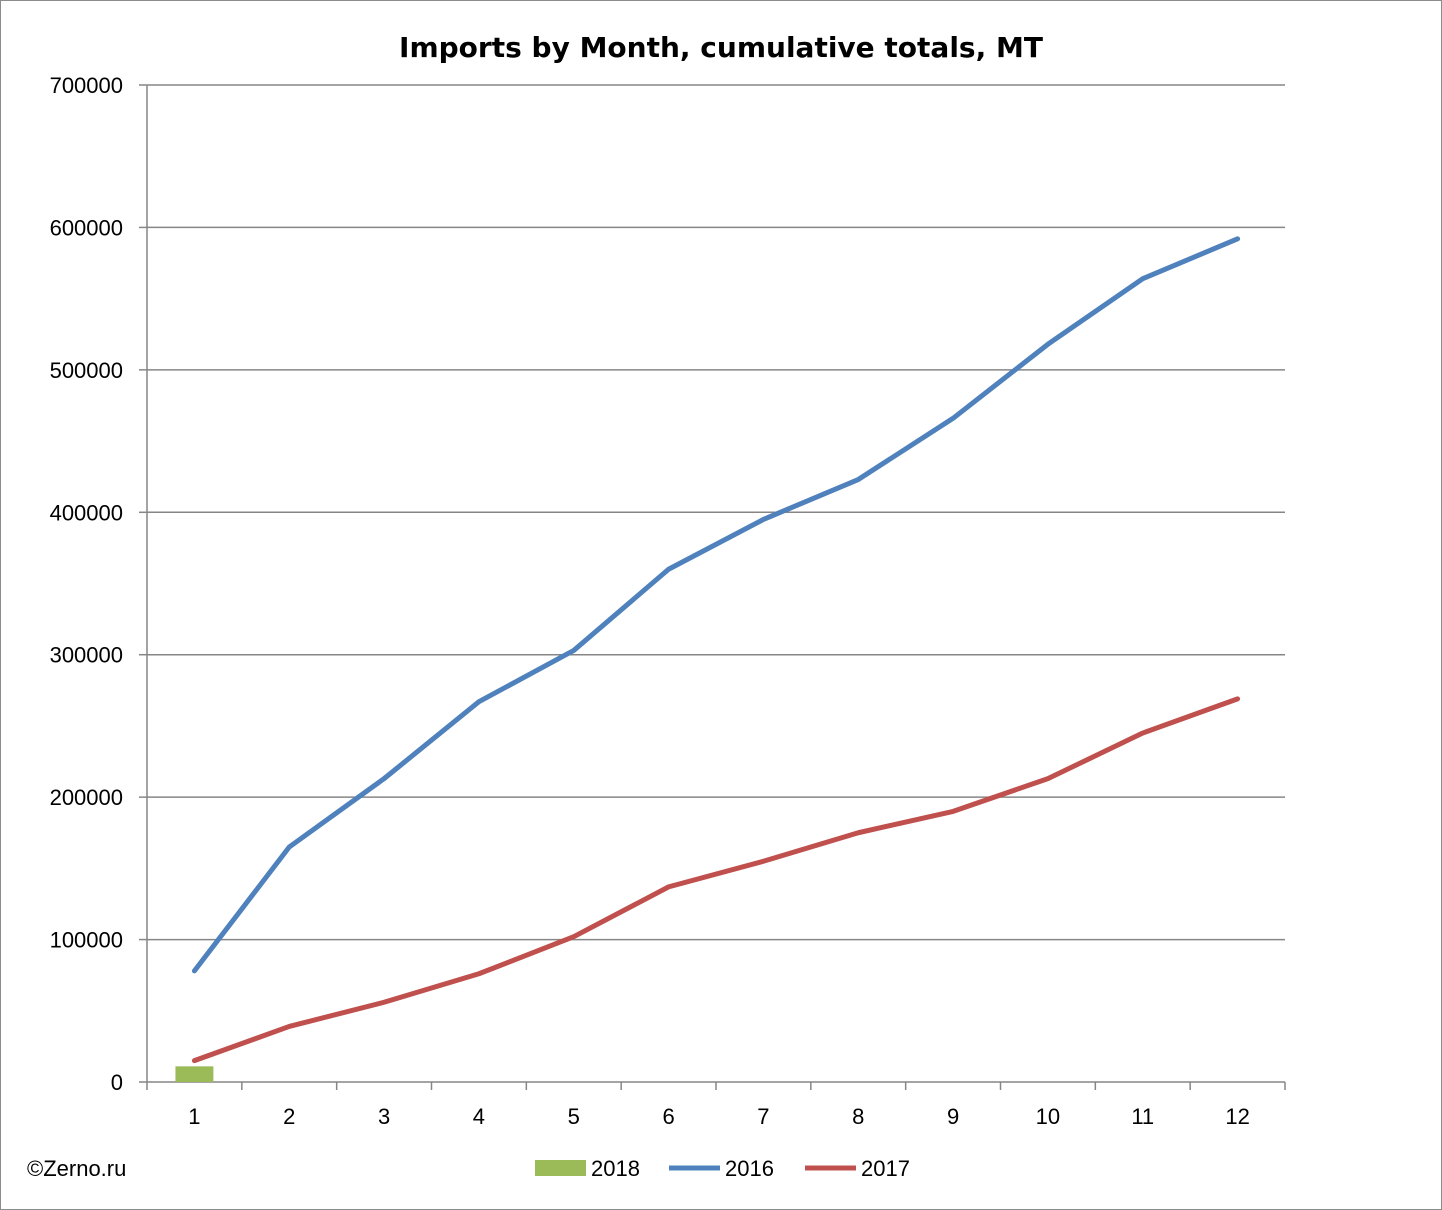  What do you see at coordinates (1048, 1116) in the screenshot?
I see `x-tick-label: 10` at bounding box center [1048, 1116].